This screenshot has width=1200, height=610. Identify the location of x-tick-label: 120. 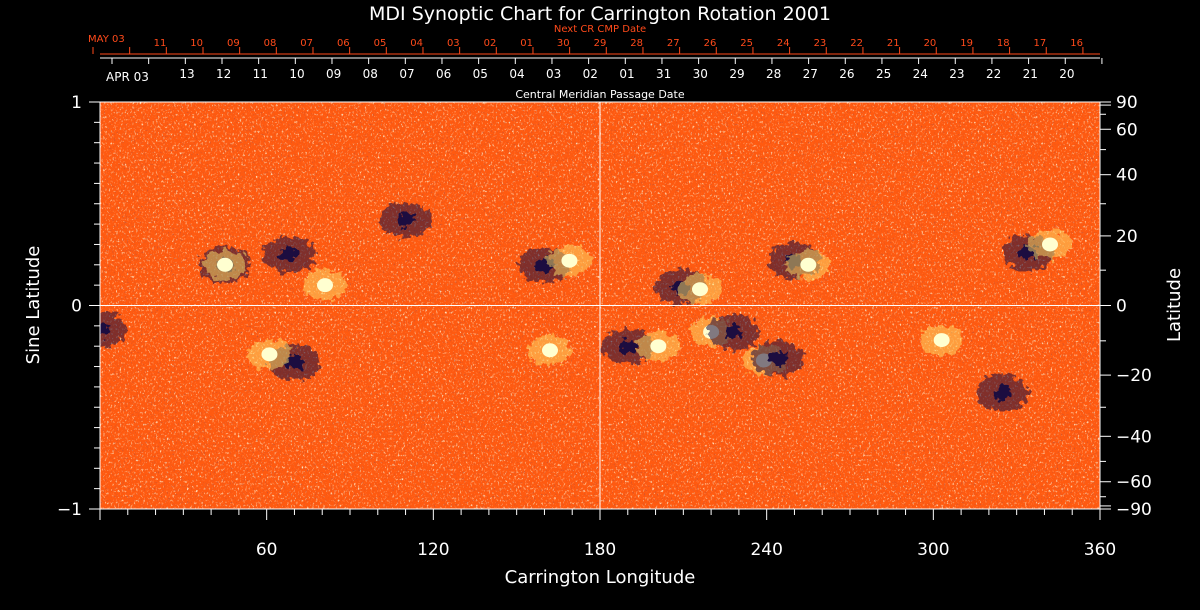
(433, 550).